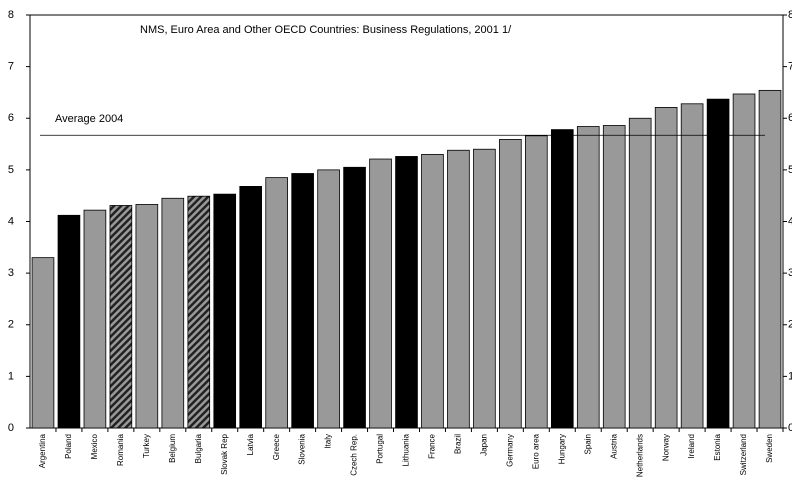 Image resolution: width=792 pixels, height=485 pixels. I want to click on x-tick-label: Euro area, so click(535, 451).